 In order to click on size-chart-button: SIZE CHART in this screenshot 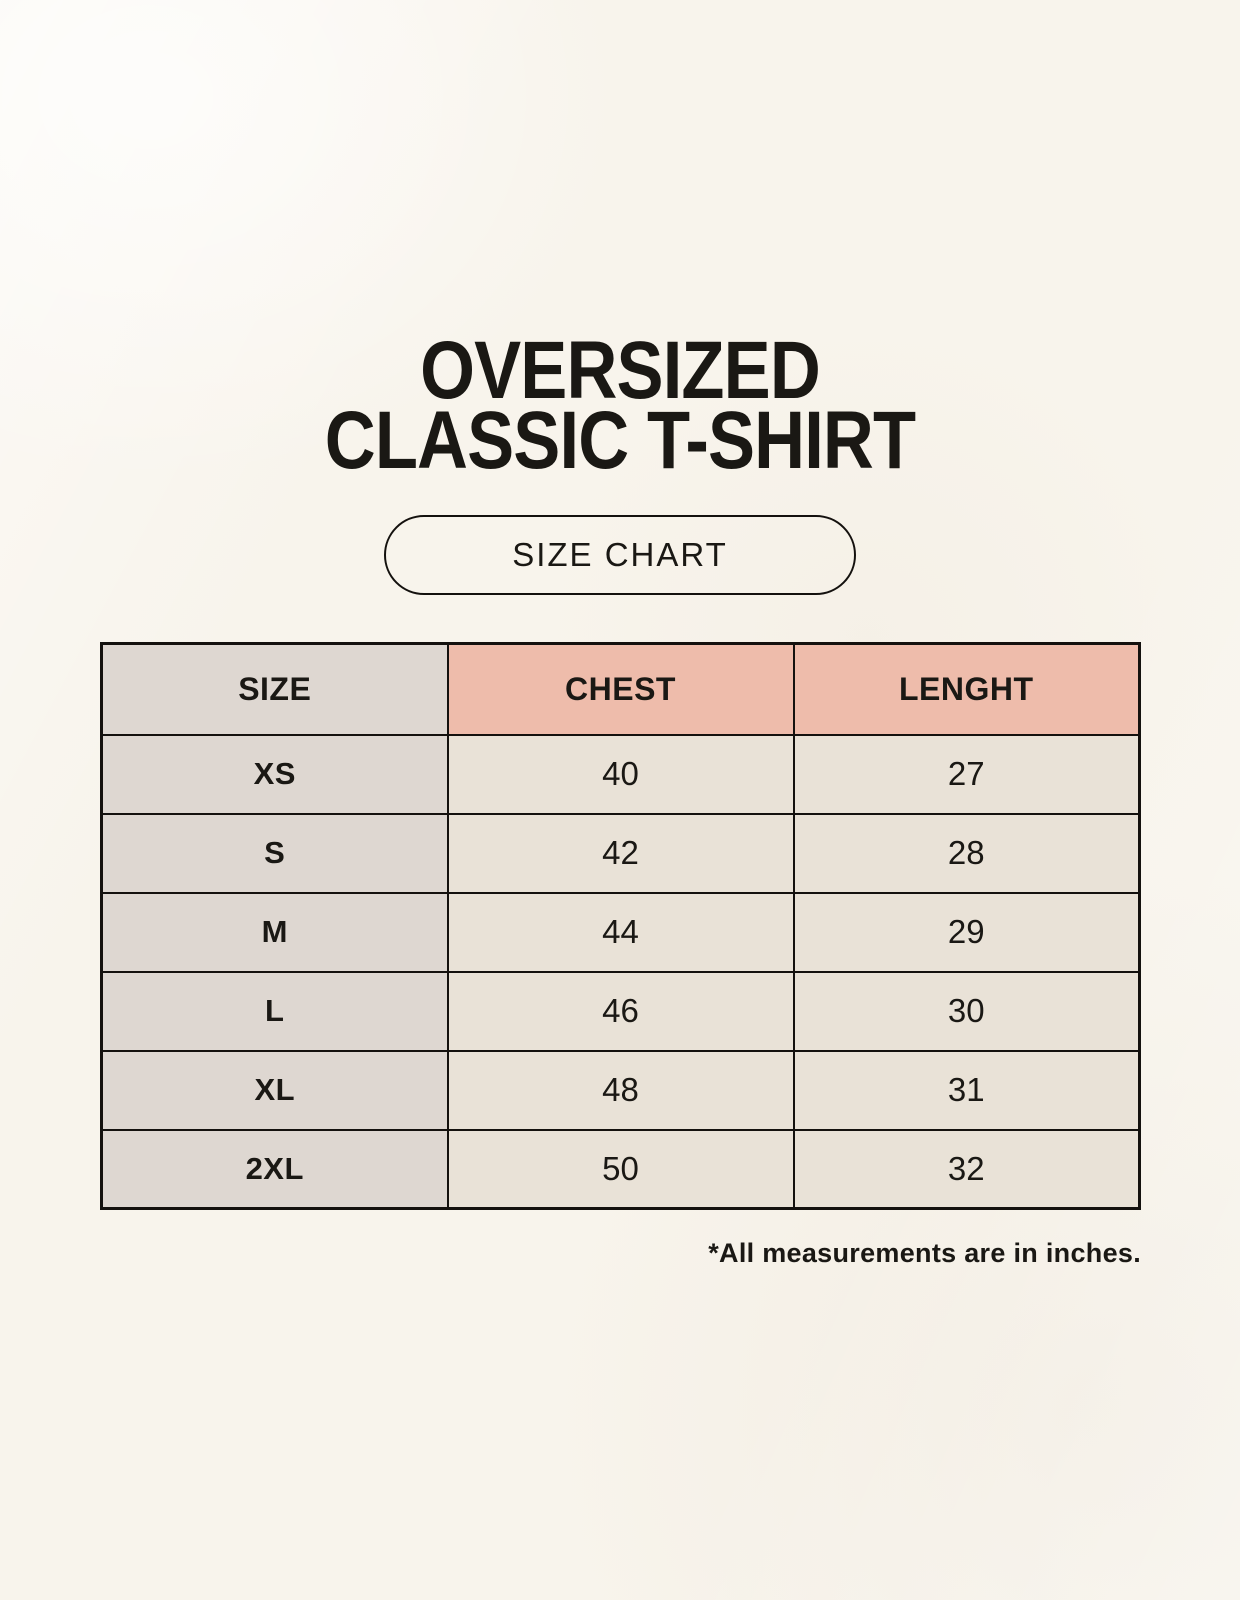, I will do `click(620, 555)`.